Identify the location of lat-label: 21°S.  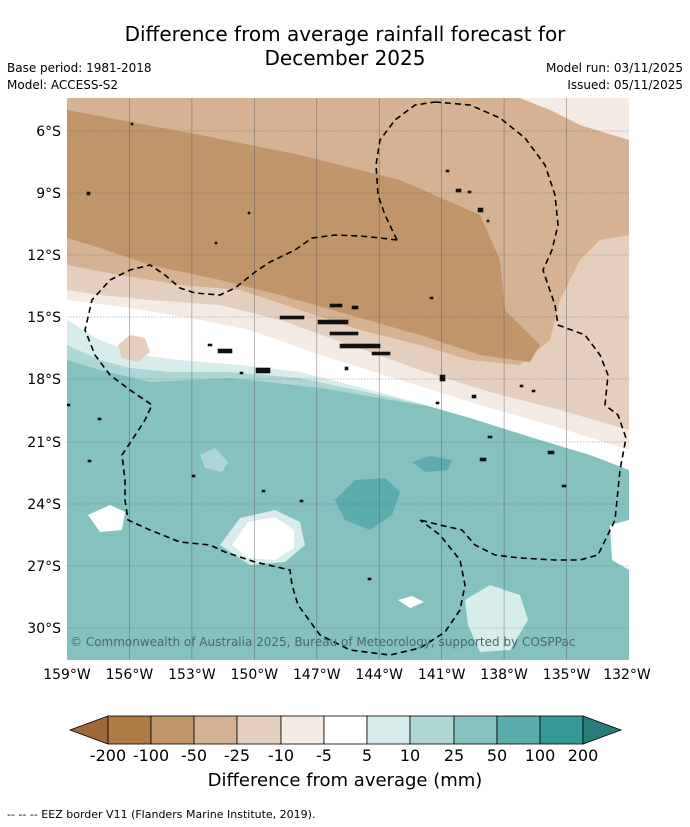
(44, 443).